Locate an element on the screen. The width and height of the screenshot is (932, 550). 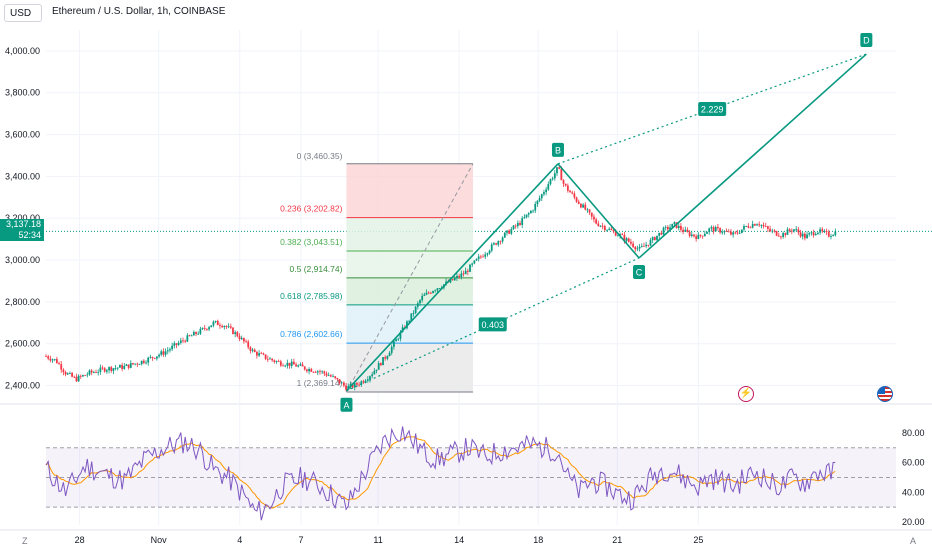
us-flag-icon is located at coordinates (885, 394).